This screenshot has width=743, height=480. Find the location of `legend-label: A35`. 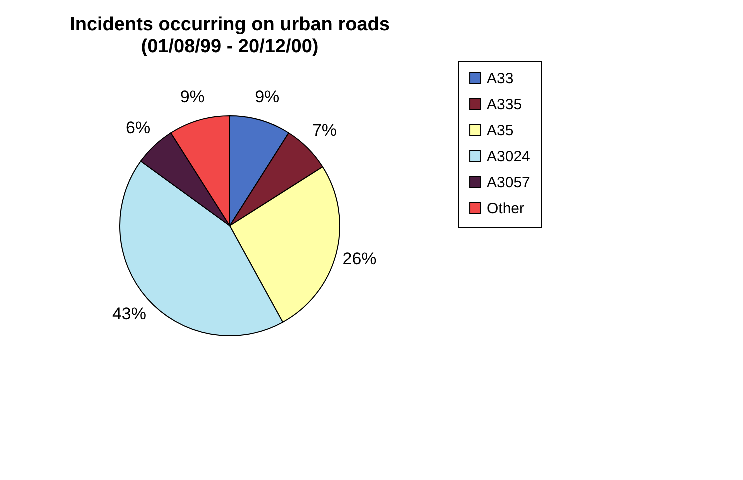

legend-label: A35 is located at coordinates (500, 131).